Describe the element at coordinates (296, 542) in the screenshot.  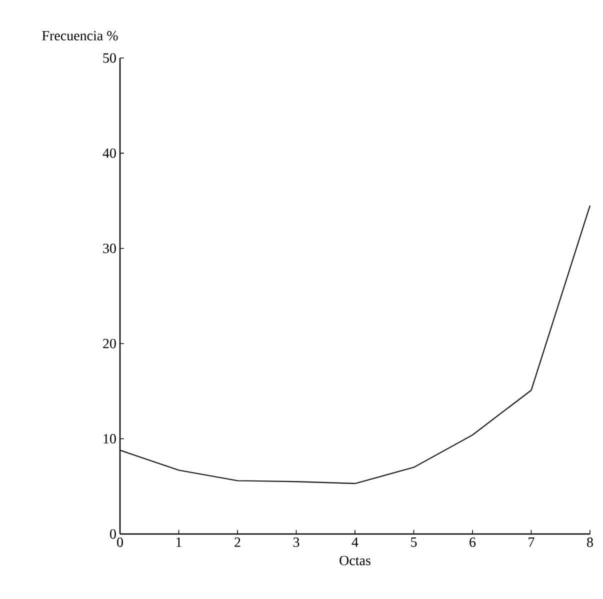
I see `x-tick-label: 3` at that location.